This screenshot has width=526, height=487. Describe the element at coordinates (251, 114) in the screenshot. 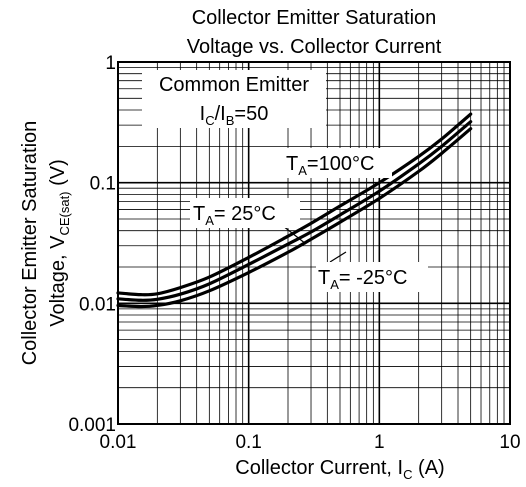

I see `condition-ratio: =50` at that location.